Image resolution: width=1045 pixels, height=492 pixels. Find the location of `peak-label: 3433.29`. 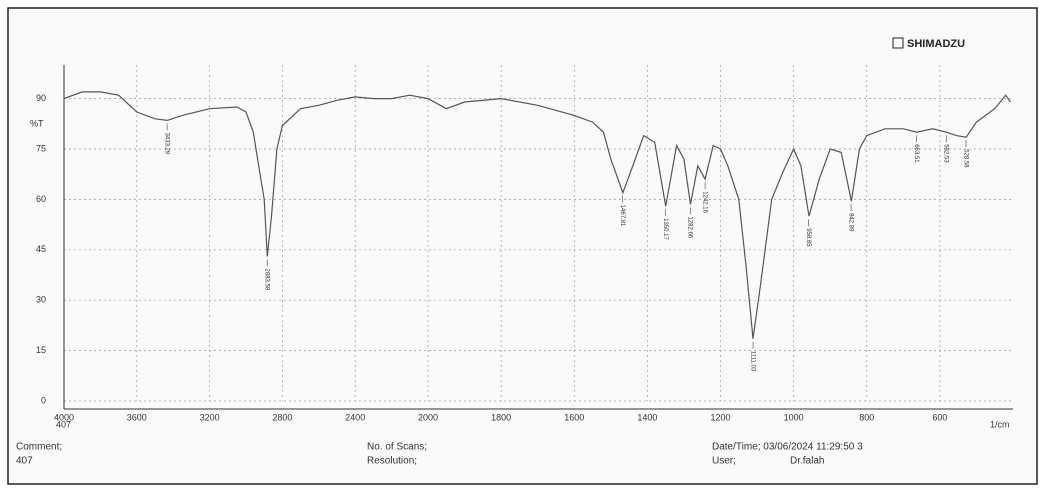

peak-label: 3433.29 is located at coordinates (167, 143).